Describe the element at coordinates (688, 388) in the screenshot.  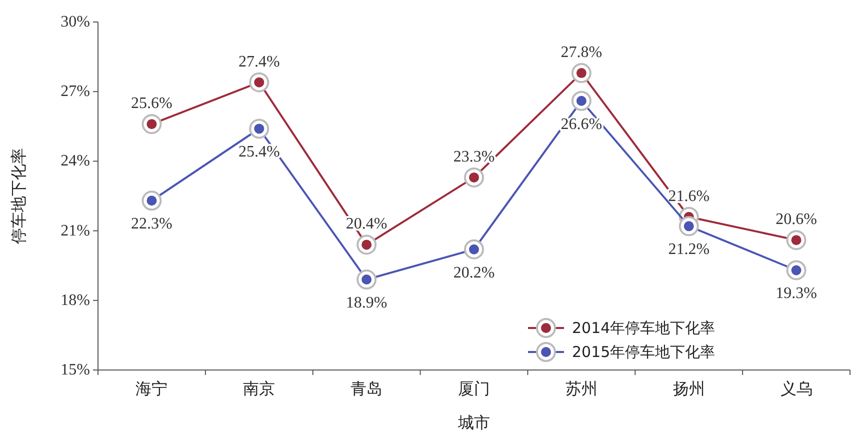
I see `x-tick-label: 扬州` at that location.